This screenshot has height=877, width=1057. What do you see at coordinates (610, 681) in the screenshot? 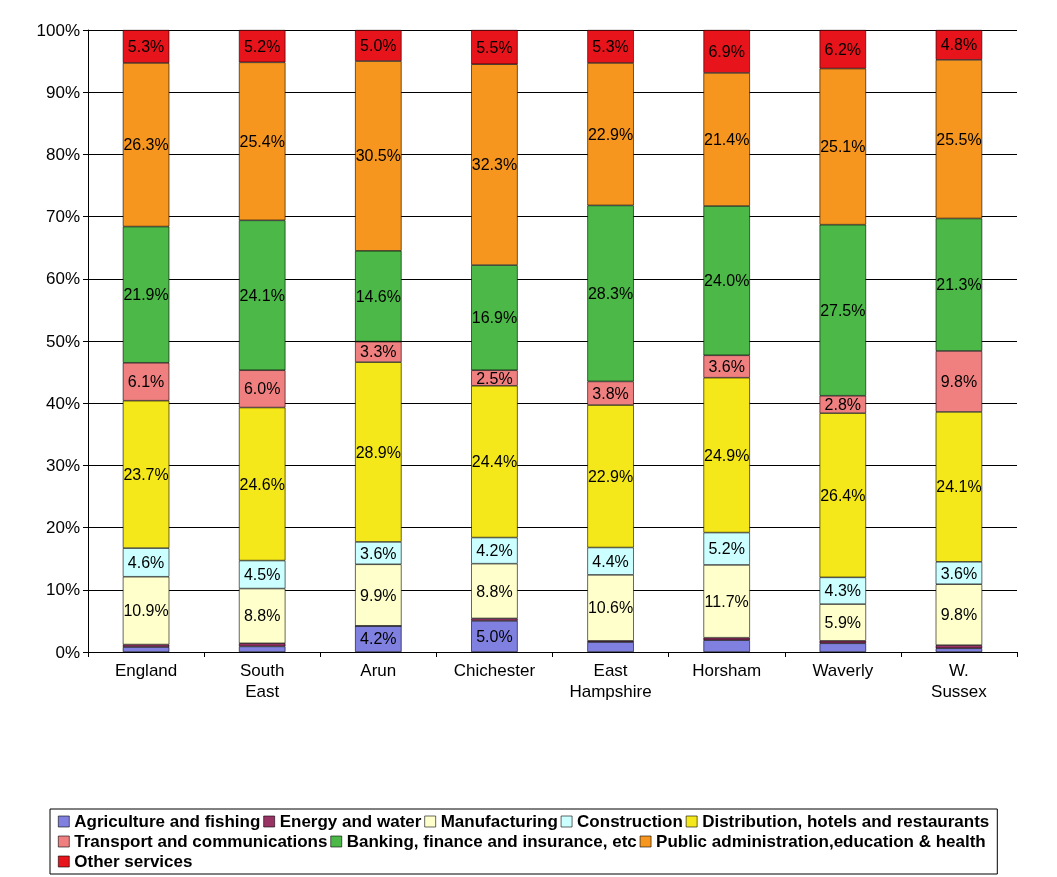
I see `x-tick-label: East Hampshire` at bounding box center [610, 681].